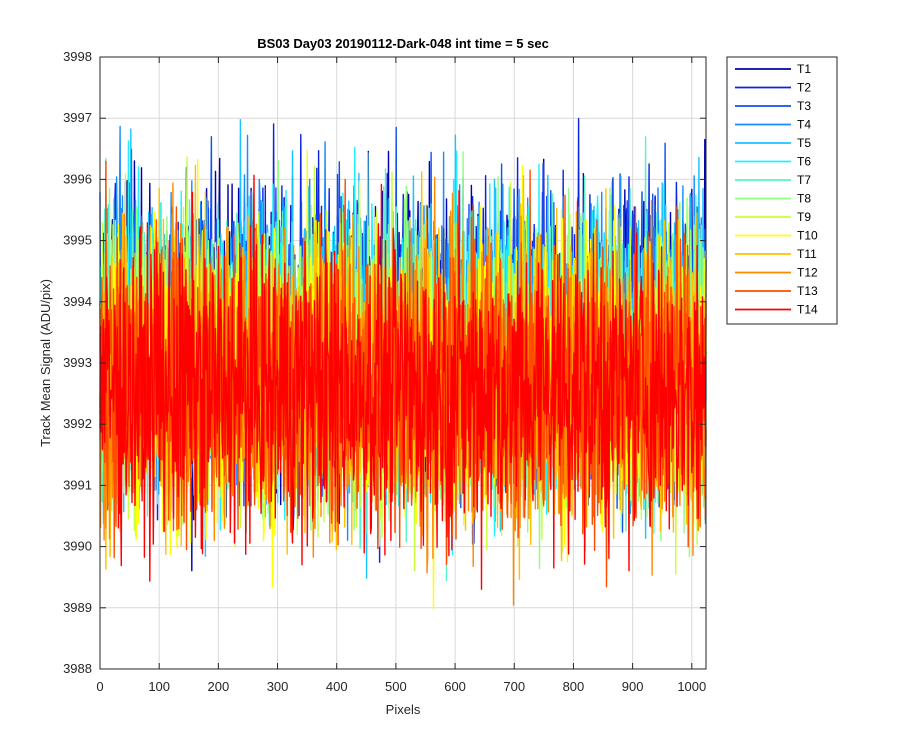 The height and width of the screenshot is (750, 900). I want to click on legend-label: T7, so click(804, 180).